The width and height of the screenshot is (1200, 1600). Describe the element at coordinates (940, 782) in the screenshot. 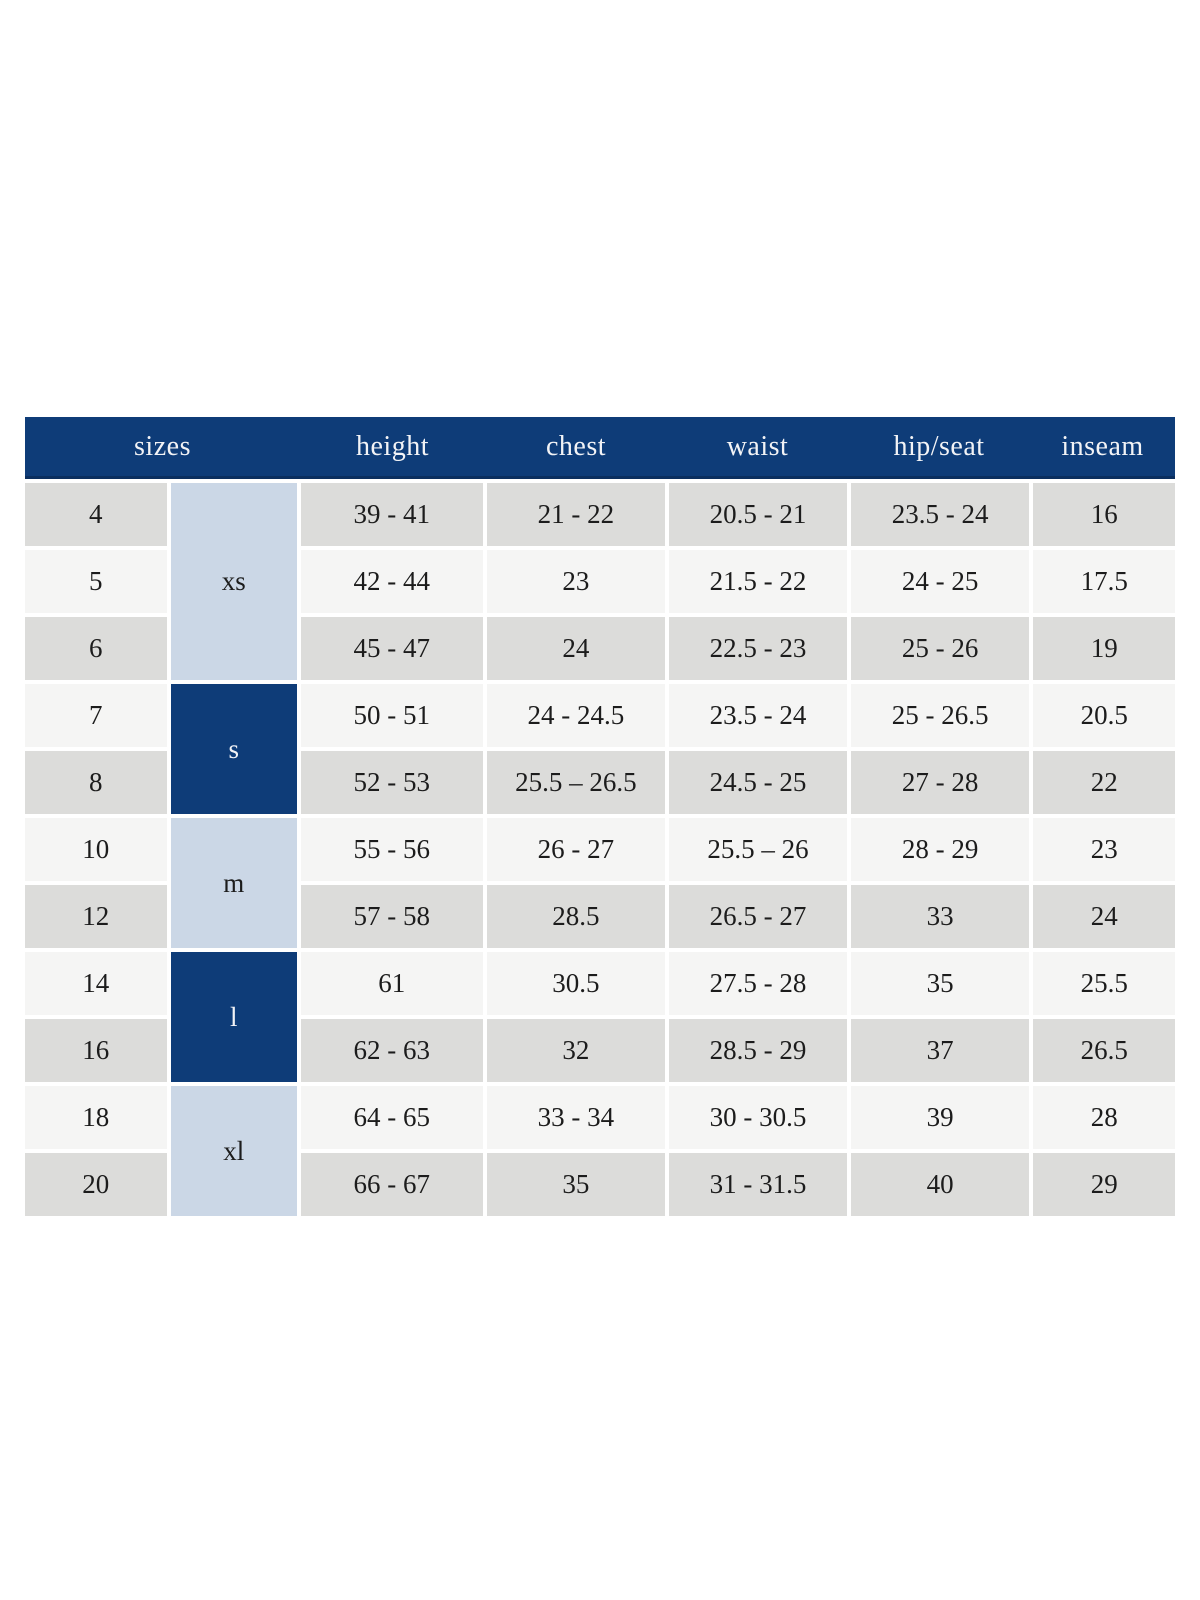

I see `cell-hip-seat: 27 - 28` at that location.